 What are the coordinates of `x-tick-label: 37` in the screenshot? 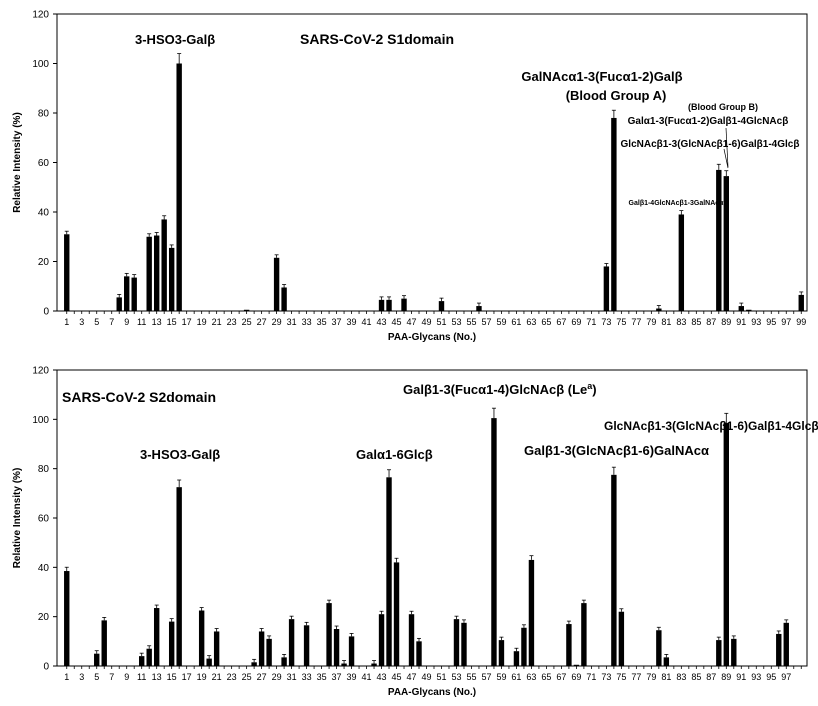 It's located at (337, 322).